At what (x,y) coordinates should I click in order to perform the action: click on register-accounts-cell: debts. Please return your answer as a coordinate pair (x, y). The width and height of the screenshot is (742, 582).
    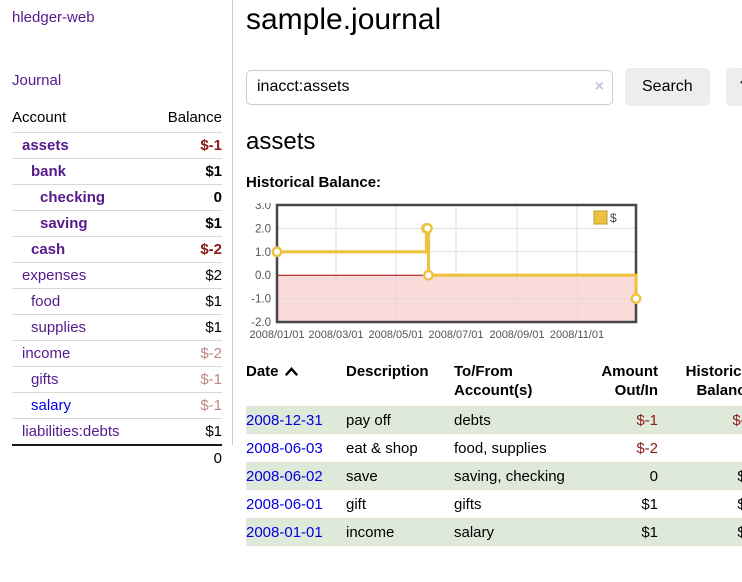
    Looking at the image, I should click on (472, 420).